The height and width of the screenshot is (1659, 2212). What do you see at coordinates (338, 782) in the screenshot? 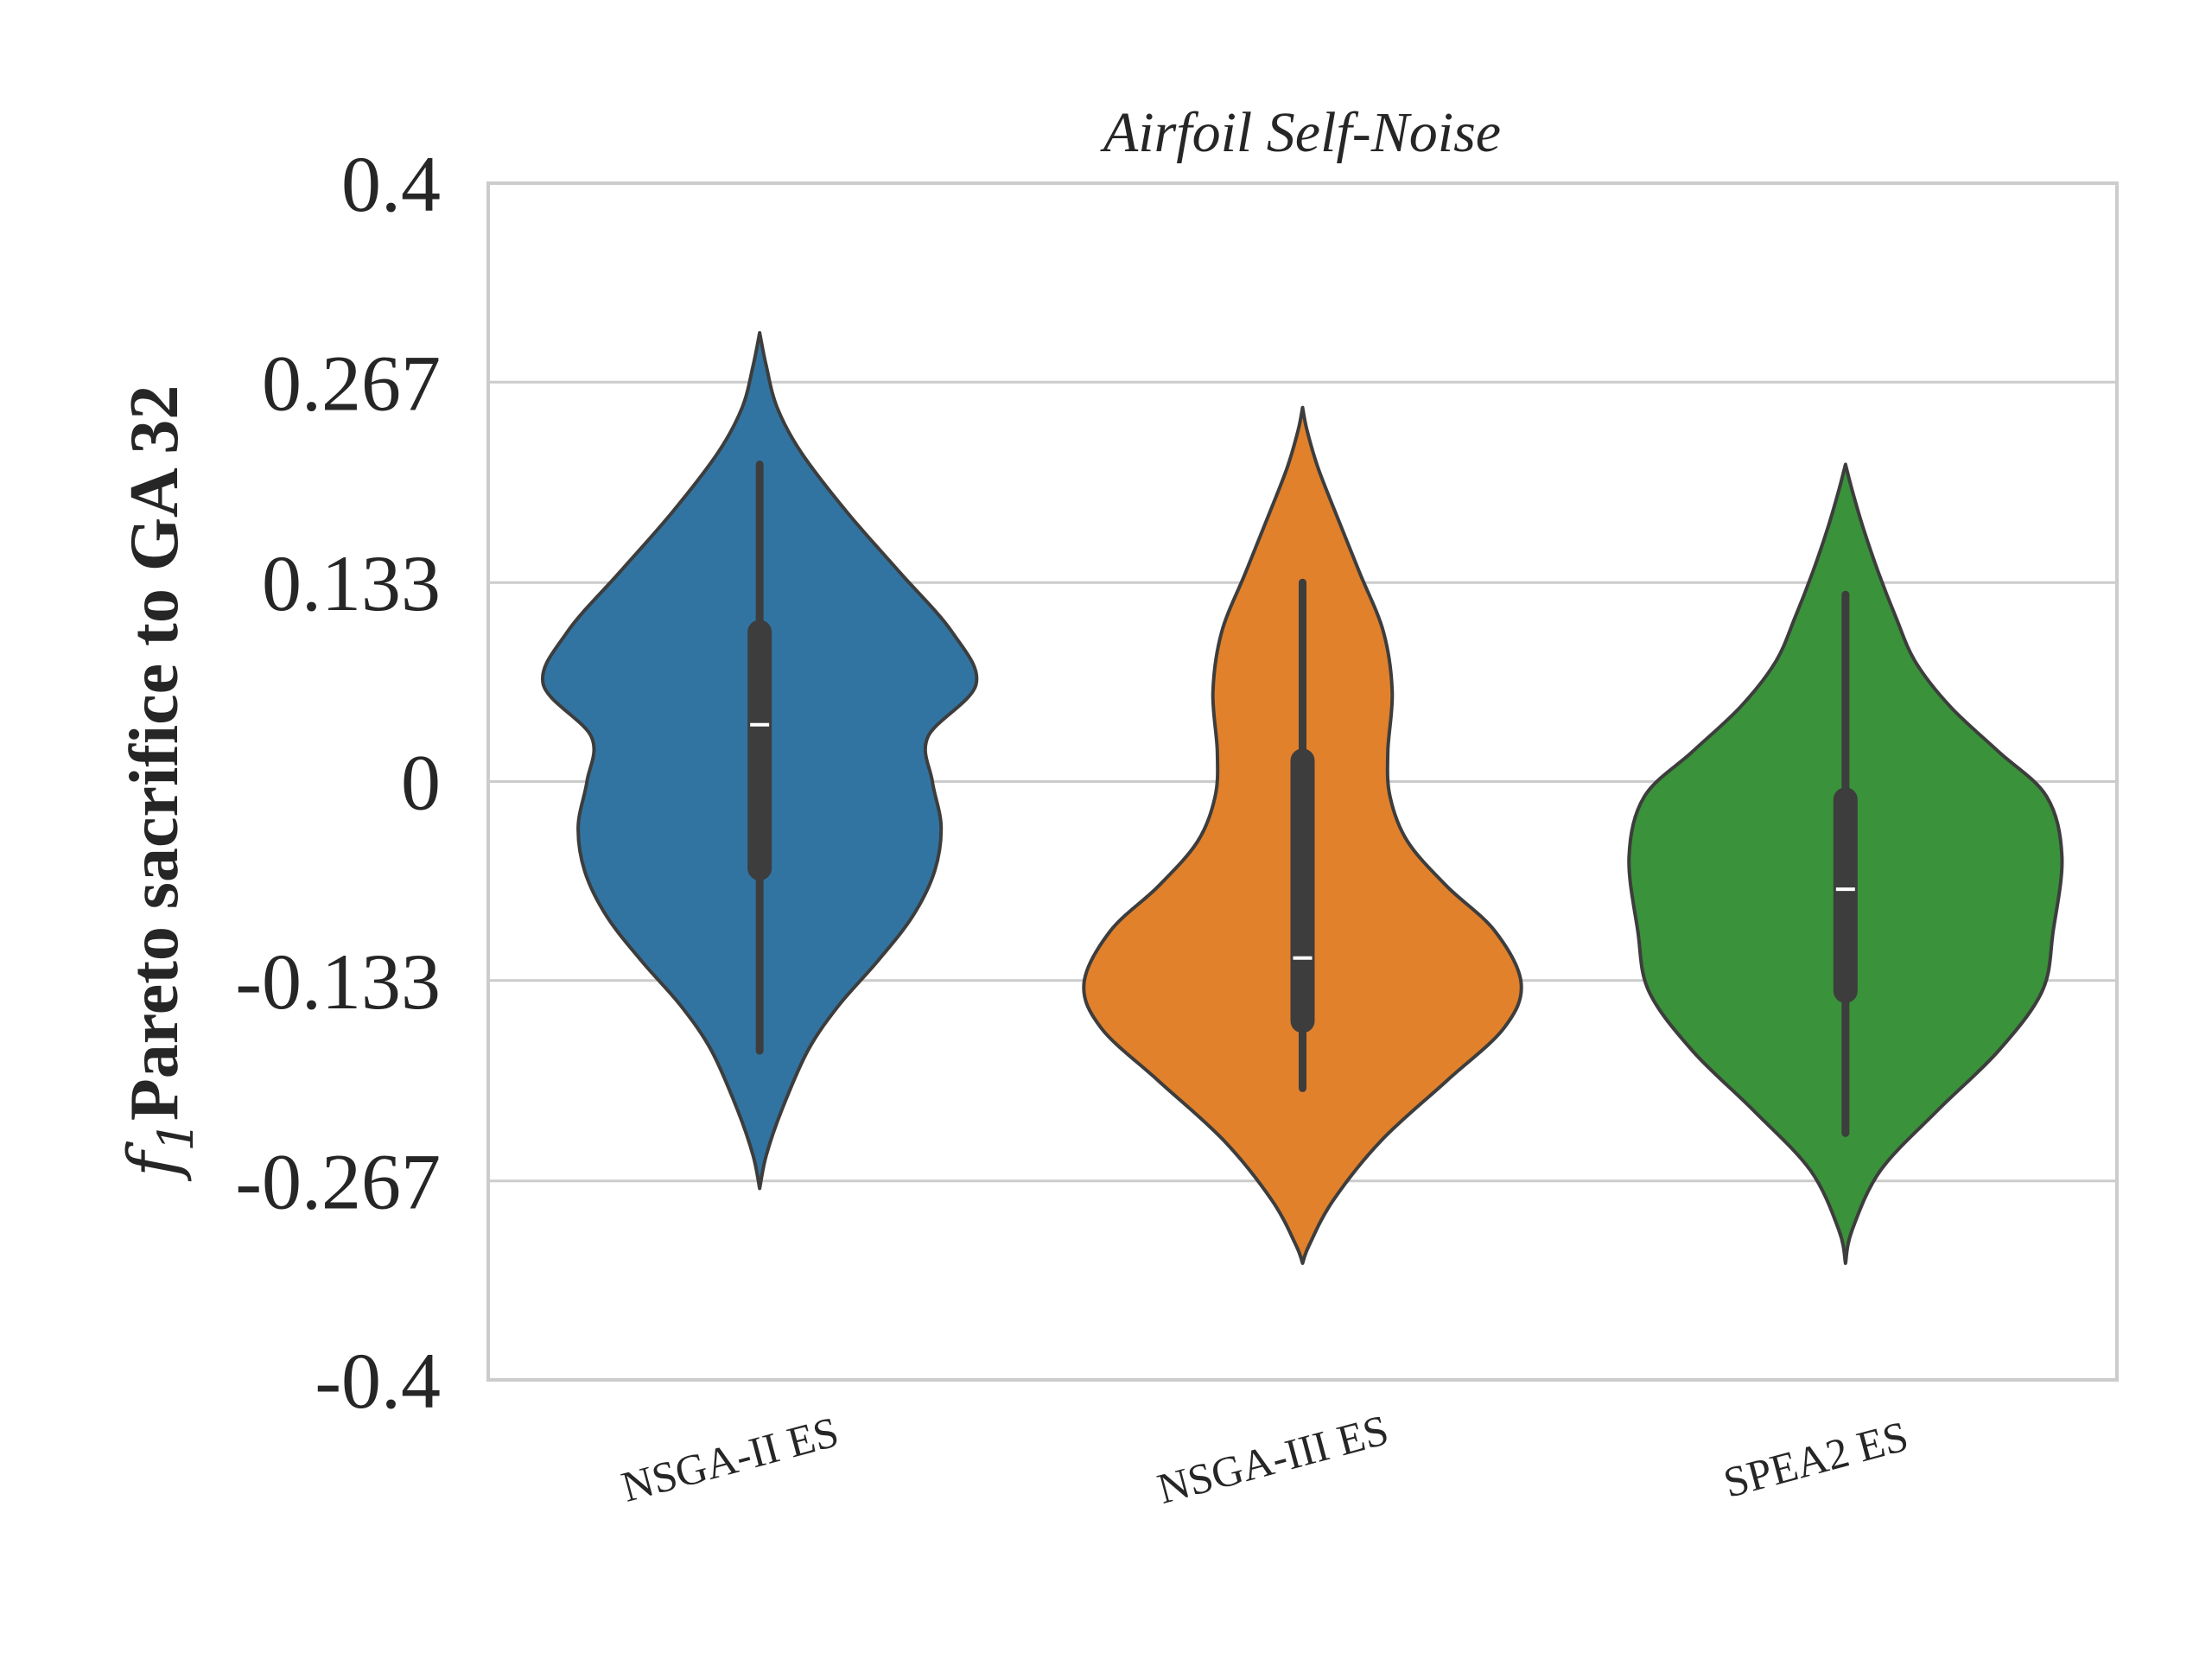
I see `y-tick-labels: 0.4 0.267 0.133 0 -0.133 -0.267 -0.4` at bounding box center [338, 782].